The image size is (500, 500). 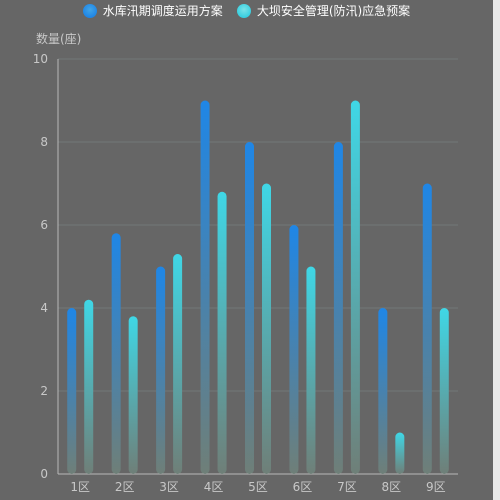 What do you see at coordinates (392, 487) in the screenshot?
I see `x-tick-label: 8区` at bounding box center [392, 487].